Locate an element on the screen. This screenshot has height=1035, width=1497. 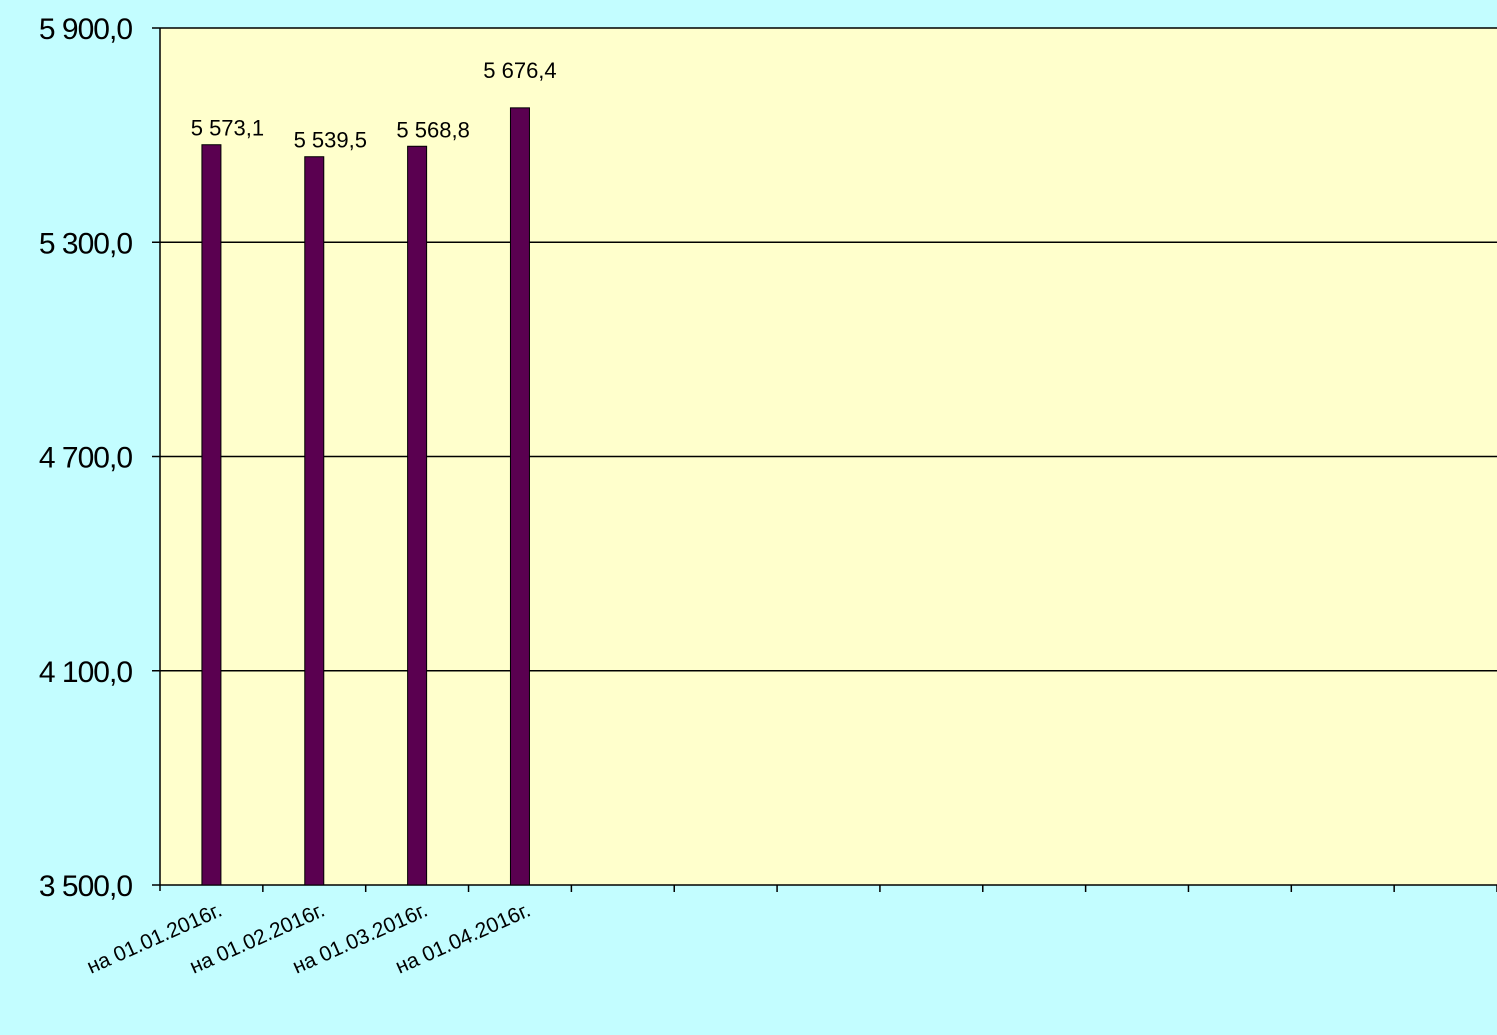
data-label-0: 5 573,1 is located at coordinates (227, 128).